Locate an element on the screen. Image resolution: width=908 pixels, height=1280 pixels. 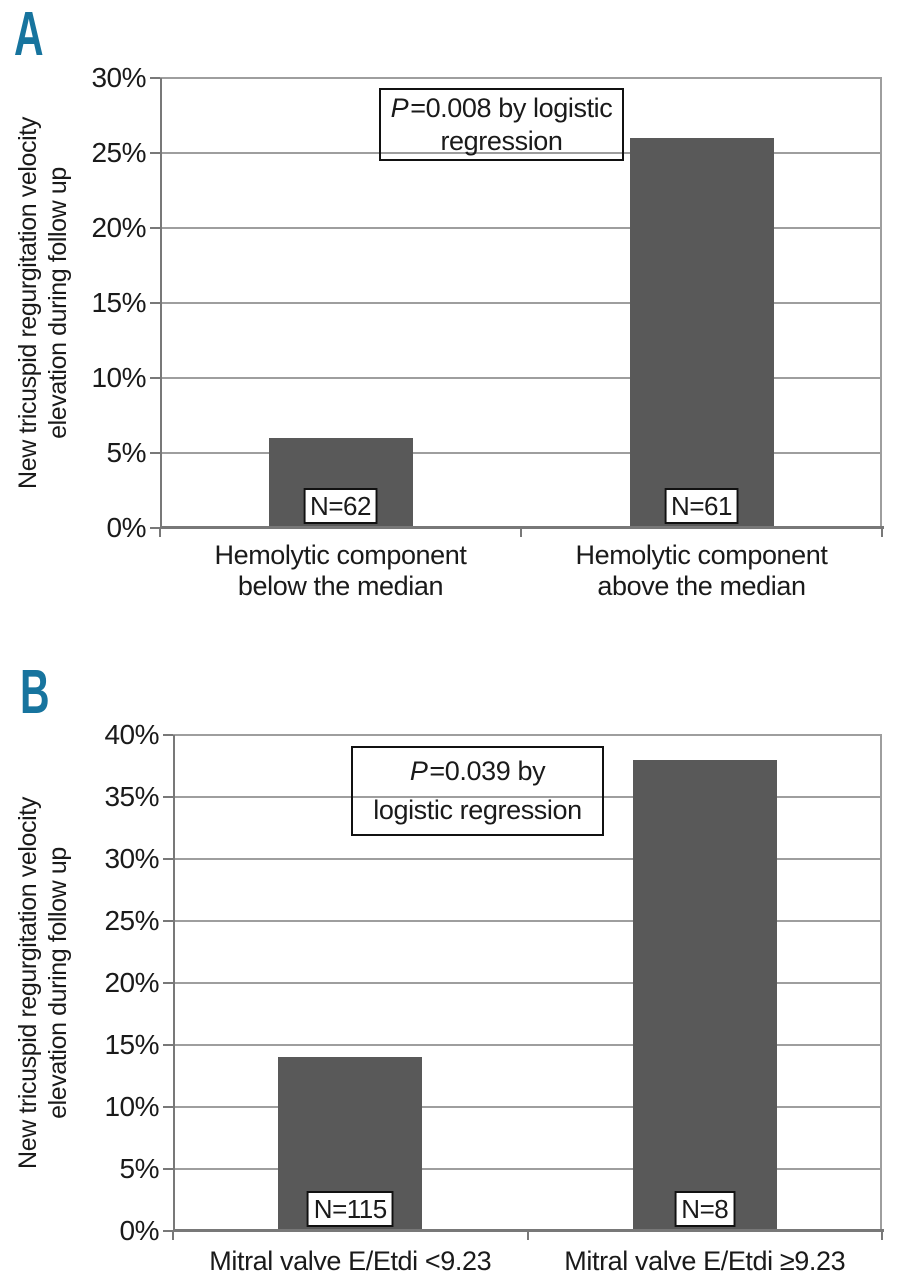
bar-n-label: N=62 is located at coordinates (340, 506).